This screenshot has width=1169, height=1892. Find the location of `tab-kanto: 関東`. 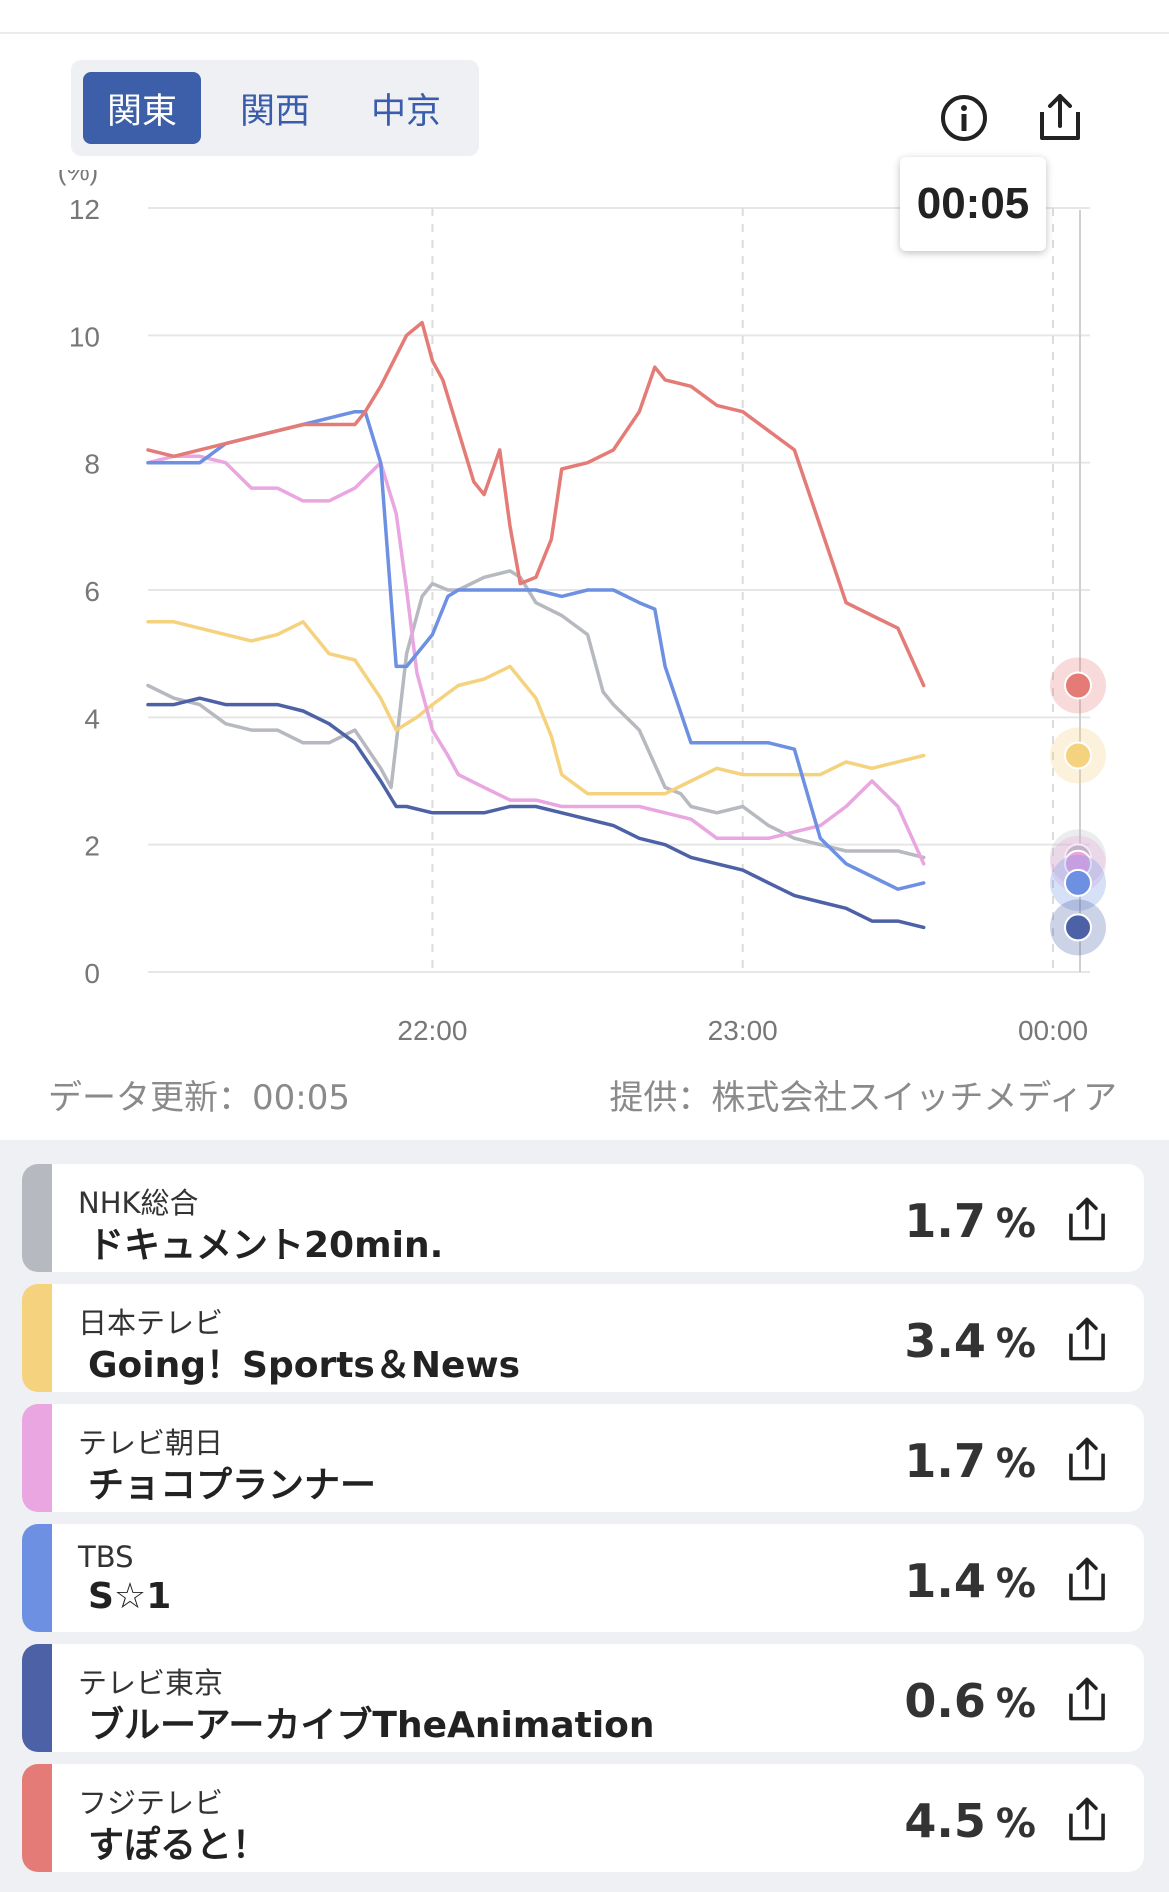

tab-kanto: 関東 is located at coordinates (142, 108).